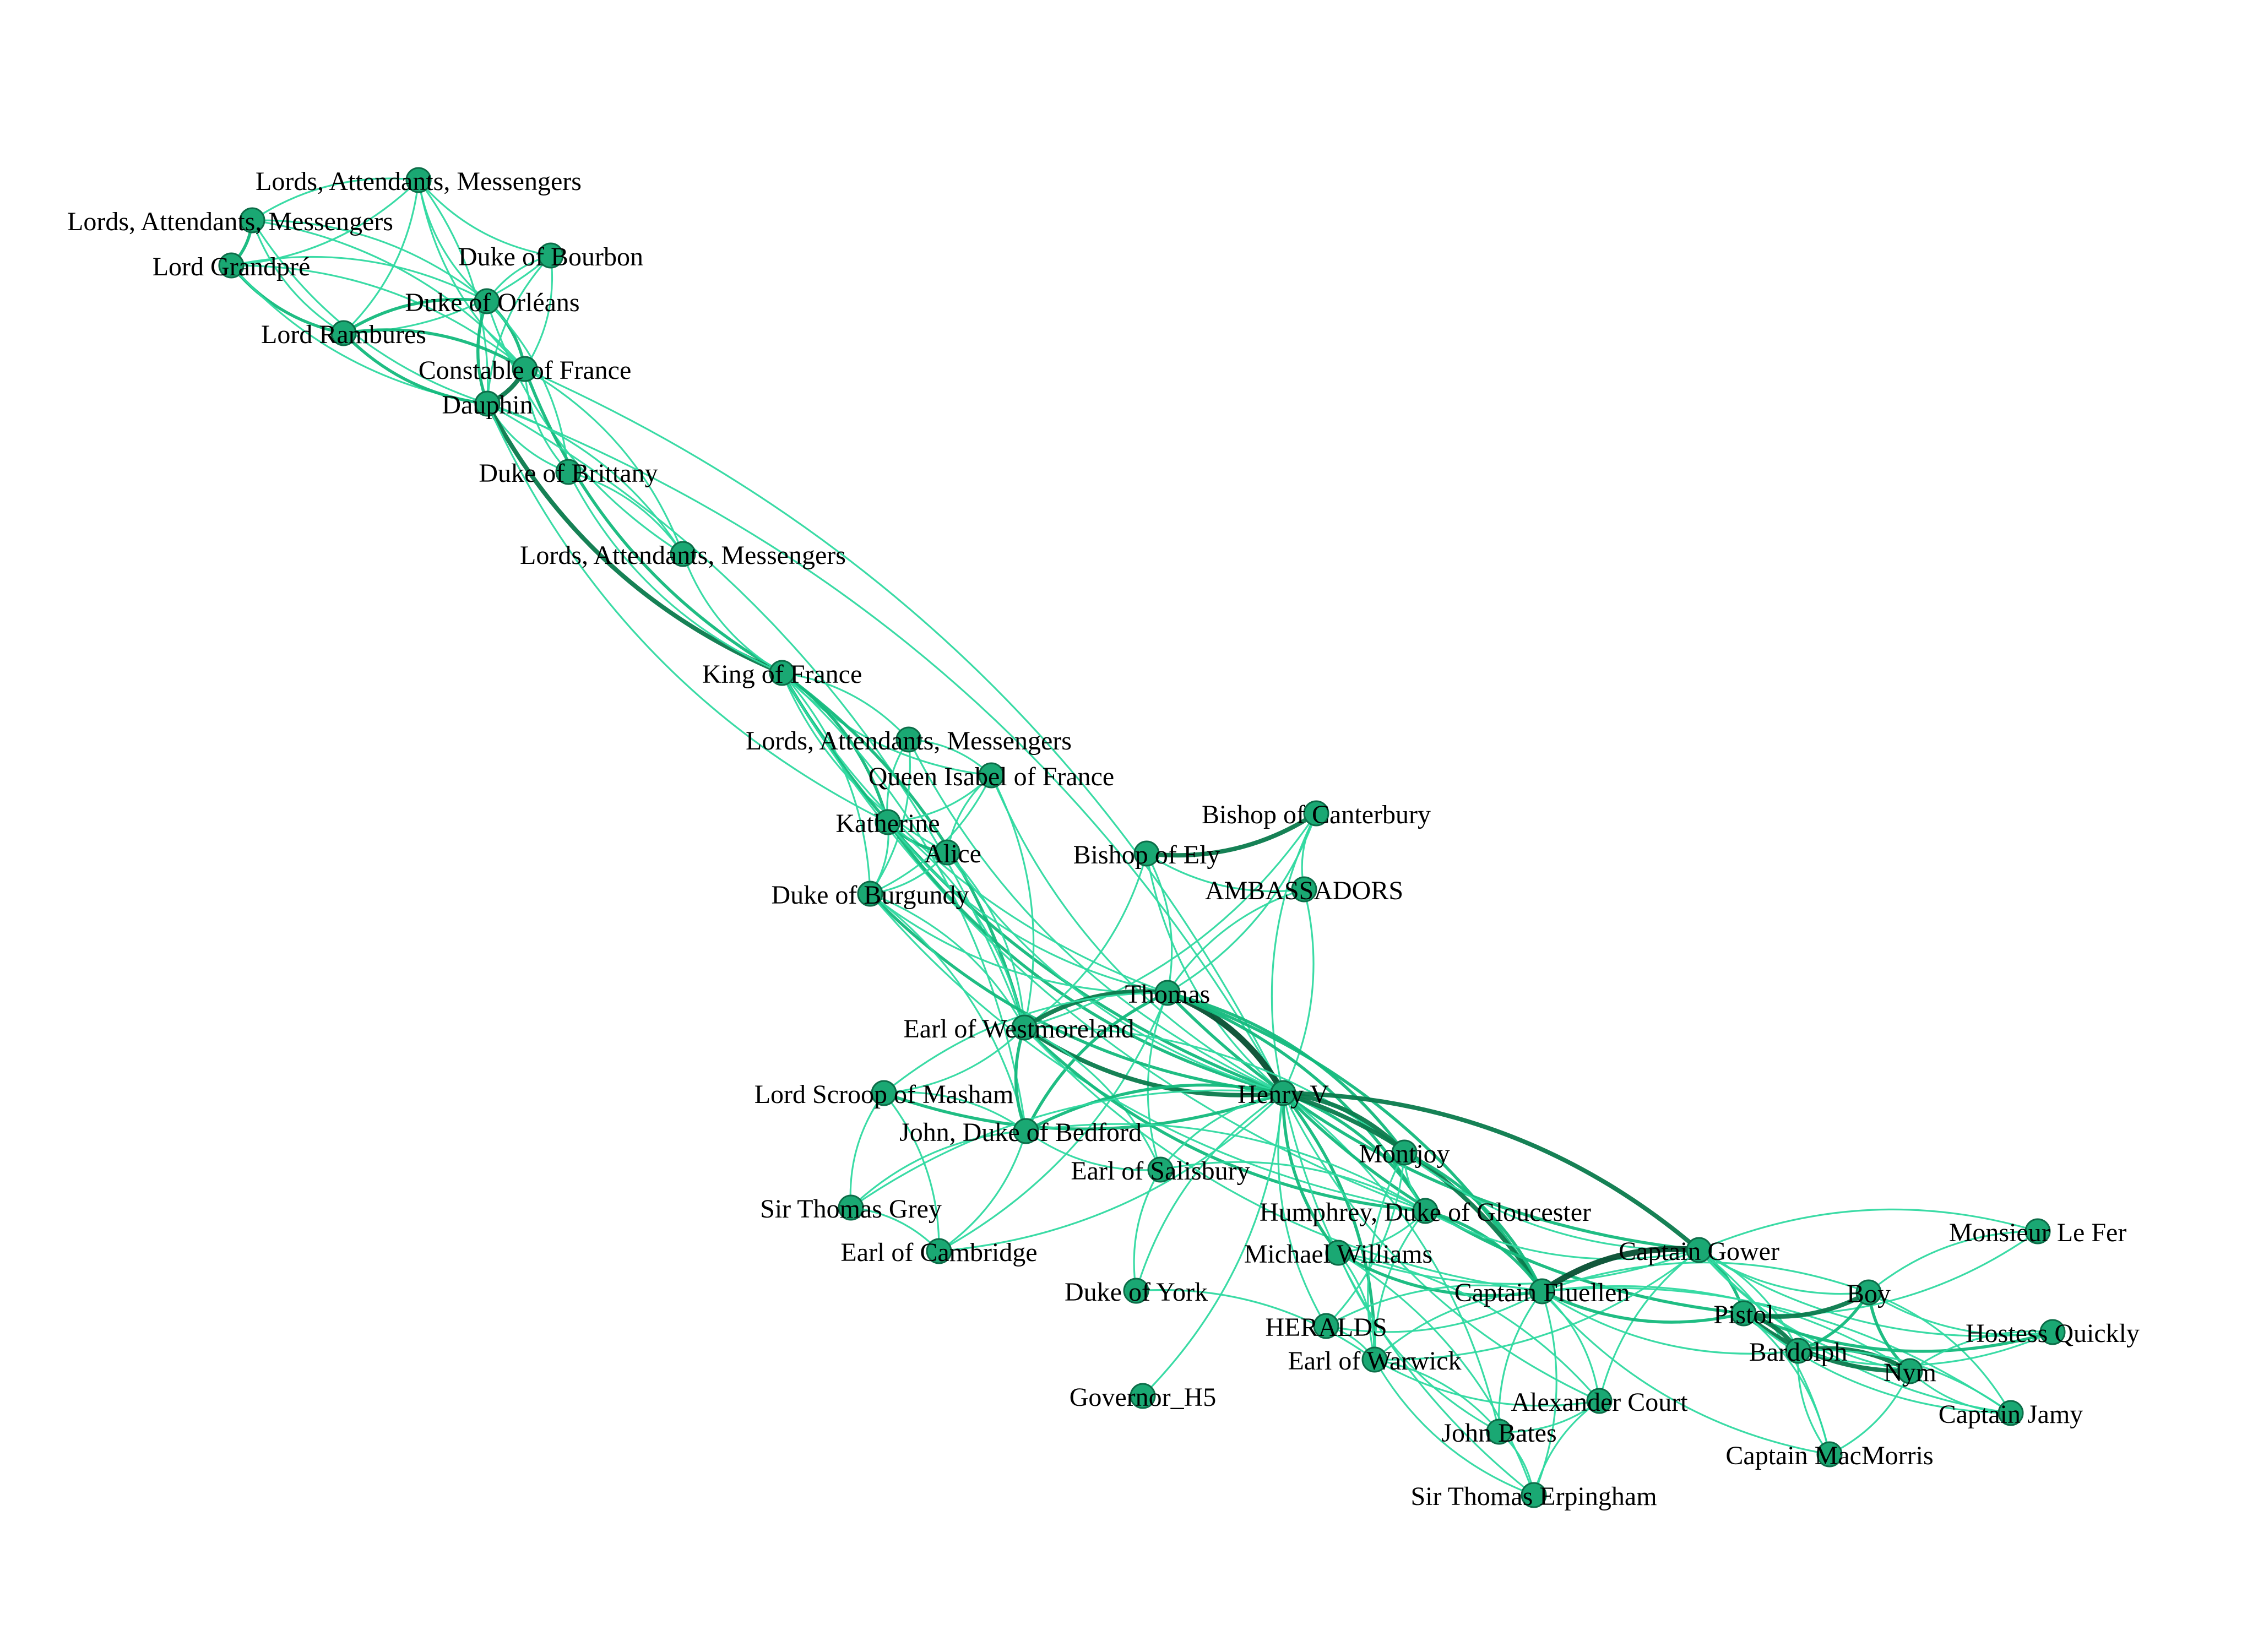 The width and height of the screenshot is (2258, 1652). I want to click on node-n10, so click(782, 673).